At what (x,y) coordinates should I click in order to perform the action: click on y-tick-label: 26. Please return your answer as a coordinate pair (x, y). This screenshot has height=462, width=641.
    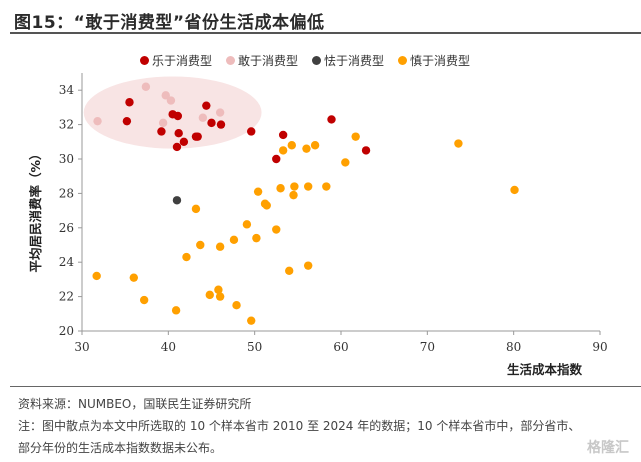
    Looking at the image, I should click on (66, 228).